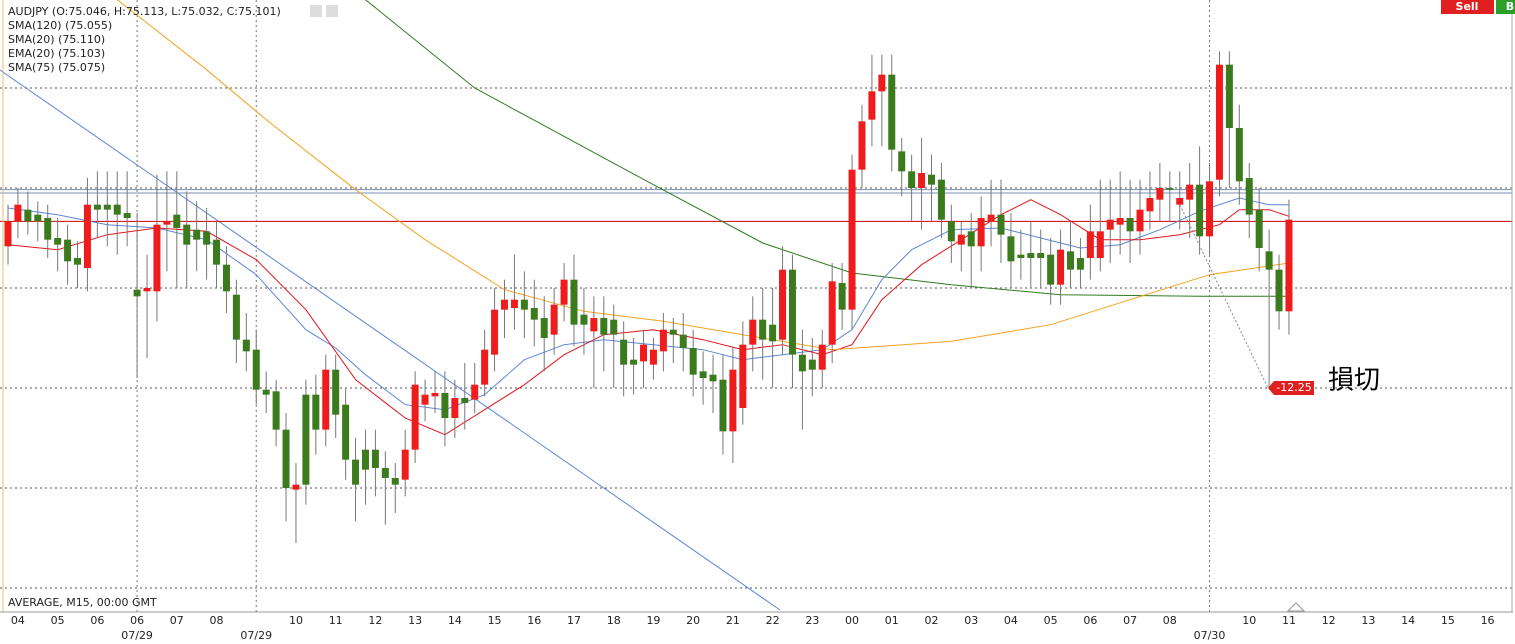 The image size is (1515, 644). I want to click on sell-button, so click(1467, 7).